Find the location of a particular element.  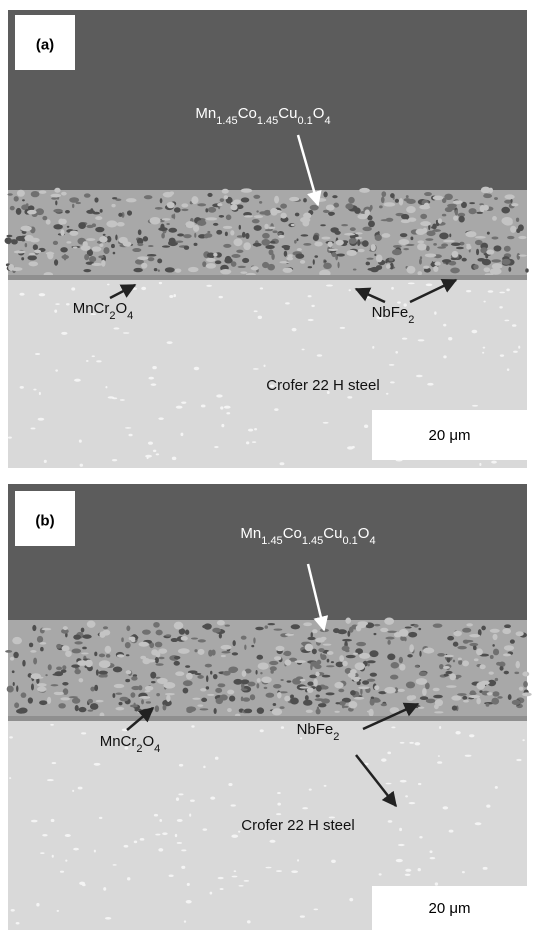

precipitate-label-part: 2 is located at coordinates (411, 320).